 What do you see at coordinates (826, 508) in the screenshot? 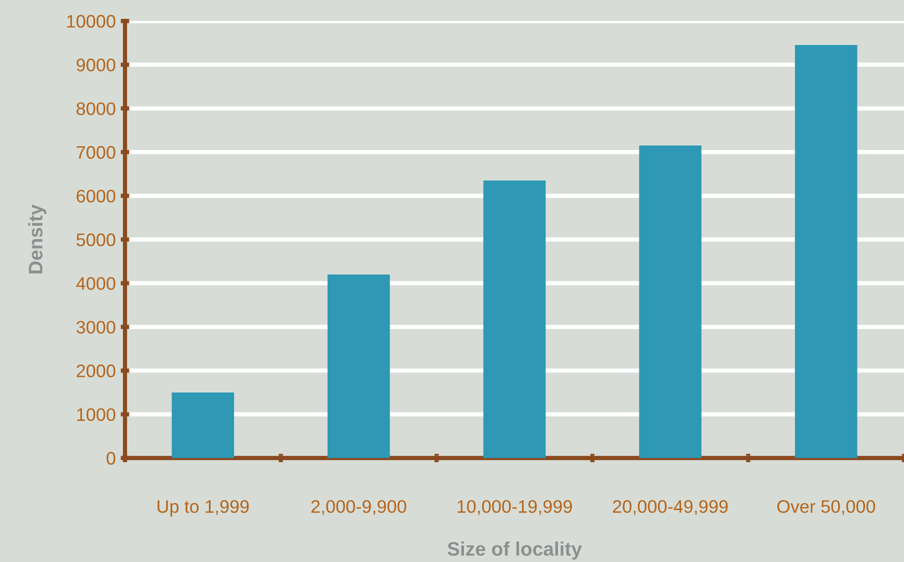
I see `x-tick-label: Over 50,000` at bounding box center [826, 508].